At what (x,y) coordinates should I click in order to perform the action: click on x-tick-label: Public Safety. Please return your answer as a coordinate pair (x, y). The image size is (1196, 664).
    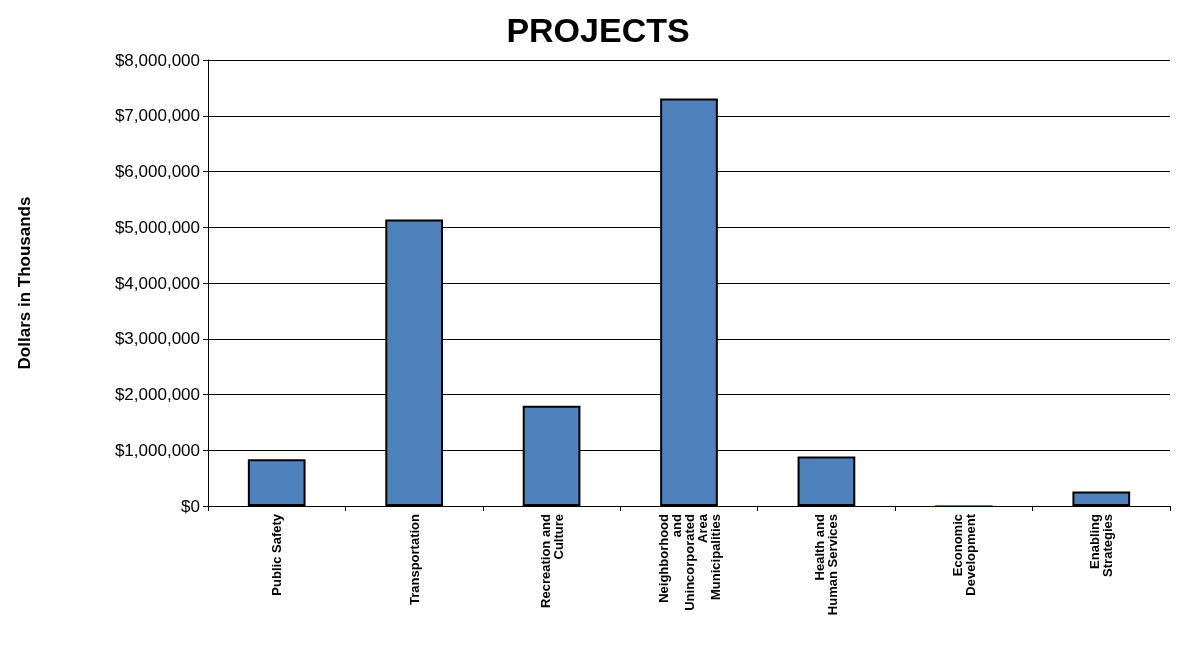
    Looking at the image, I should click on (277, 554).